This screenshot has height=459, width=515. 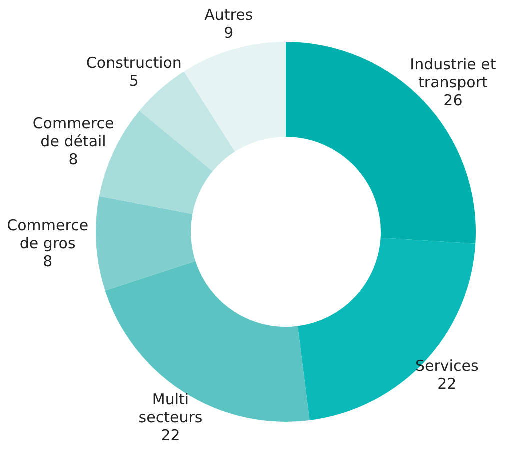 I want to click on slice-label: Commerce de détail, so click(x=73, y=132).